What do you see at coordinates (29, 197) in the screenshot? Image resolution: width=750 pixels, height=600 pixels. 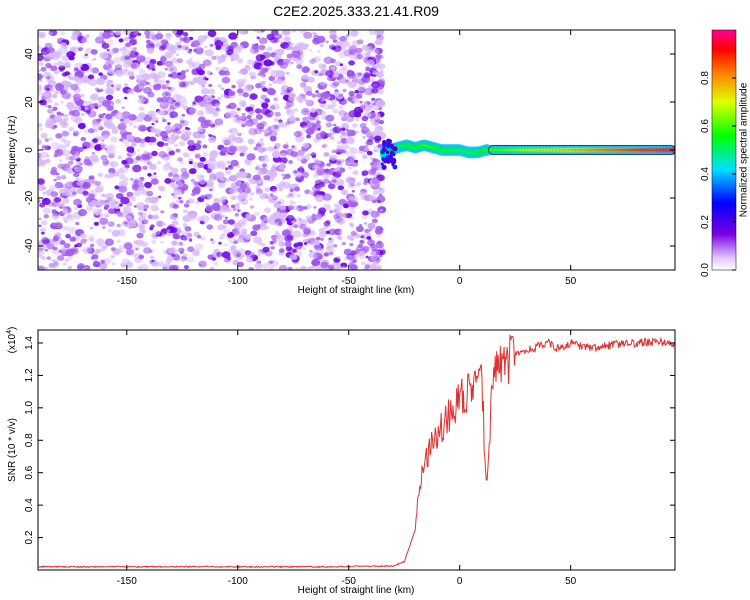 I see `y-tick-label: -20` at bounding box center [29, 197].